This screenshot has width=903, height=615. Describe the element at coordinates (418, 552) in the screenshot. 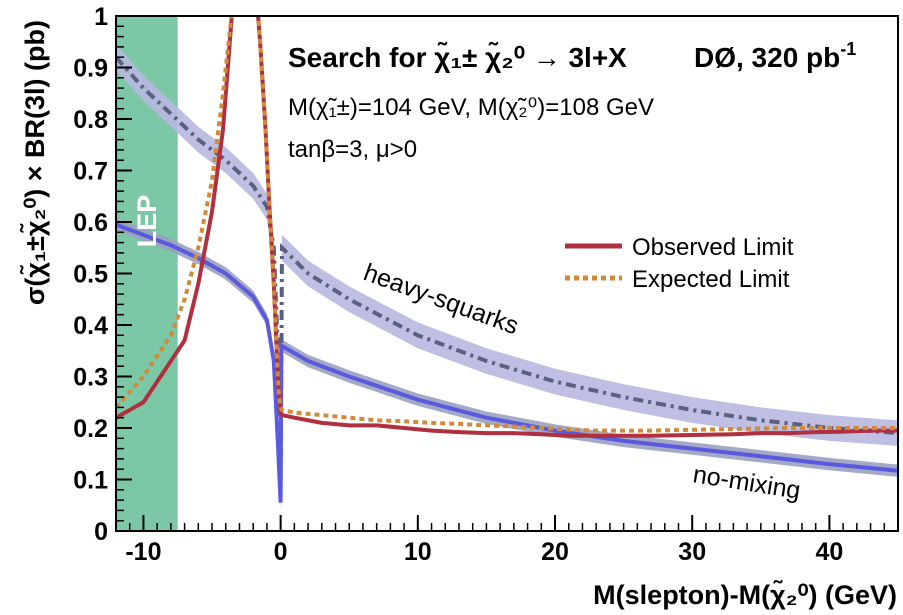

I see `x-tick-label: 10` at that location.